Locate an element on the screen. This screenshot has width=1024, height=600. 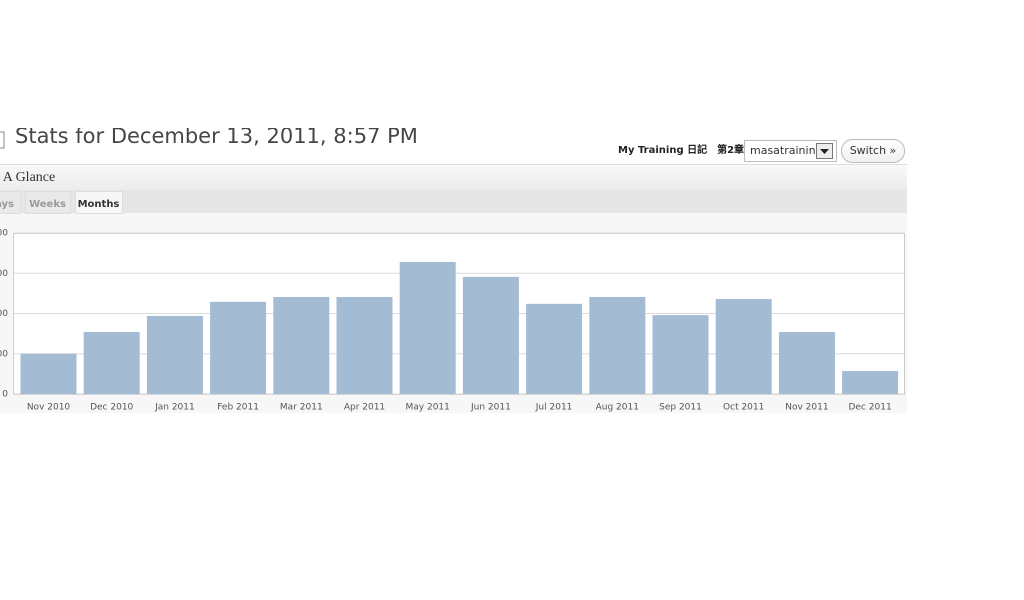
x-tick-label: Aug 2011 is located at coordinates (617, 408).